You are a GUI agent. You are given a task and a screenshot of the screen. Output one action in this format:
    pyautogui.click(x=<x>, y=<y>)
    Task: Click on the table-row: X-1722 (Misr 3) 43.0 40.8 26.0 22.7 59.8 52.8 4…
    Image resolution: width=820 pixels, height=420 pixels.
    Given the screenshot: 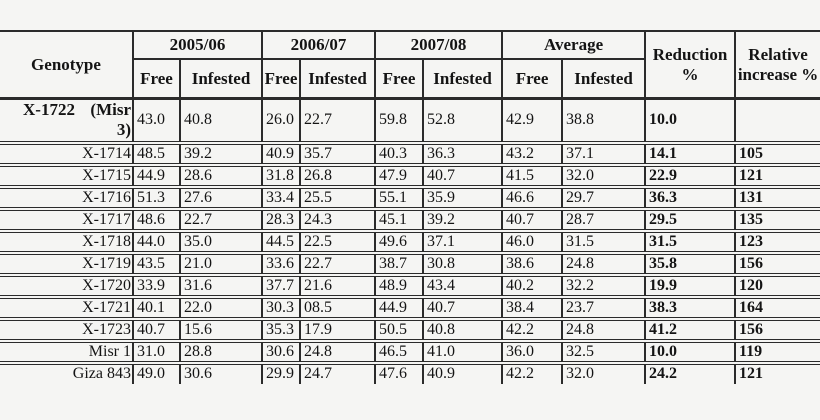 What is the action you would take?
    pyautogui.click(x=410, y=120)
    